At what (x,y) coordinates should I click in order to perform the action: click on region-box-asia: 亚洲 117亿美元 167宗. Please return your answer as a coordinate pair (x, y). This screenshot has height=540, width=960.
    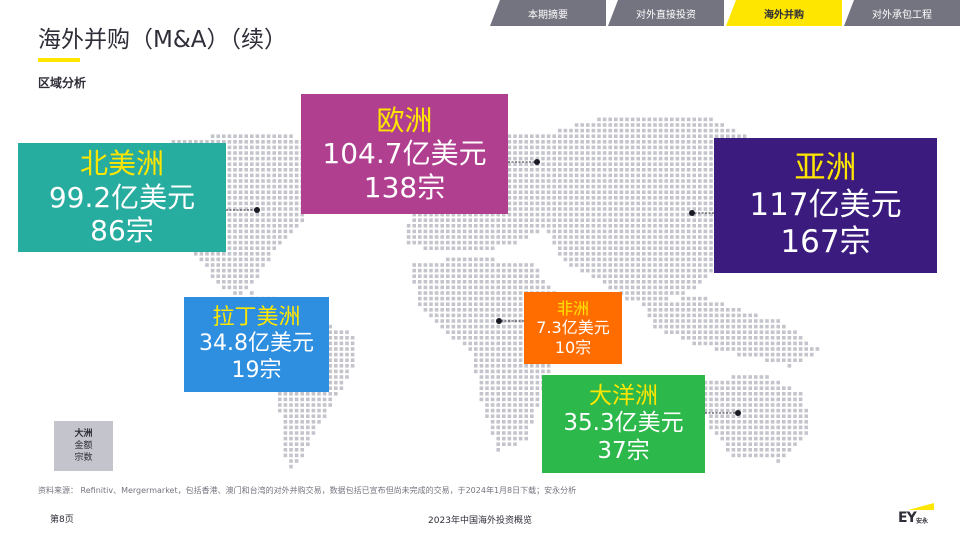
    Looking at the image, I should click on (825, 205).